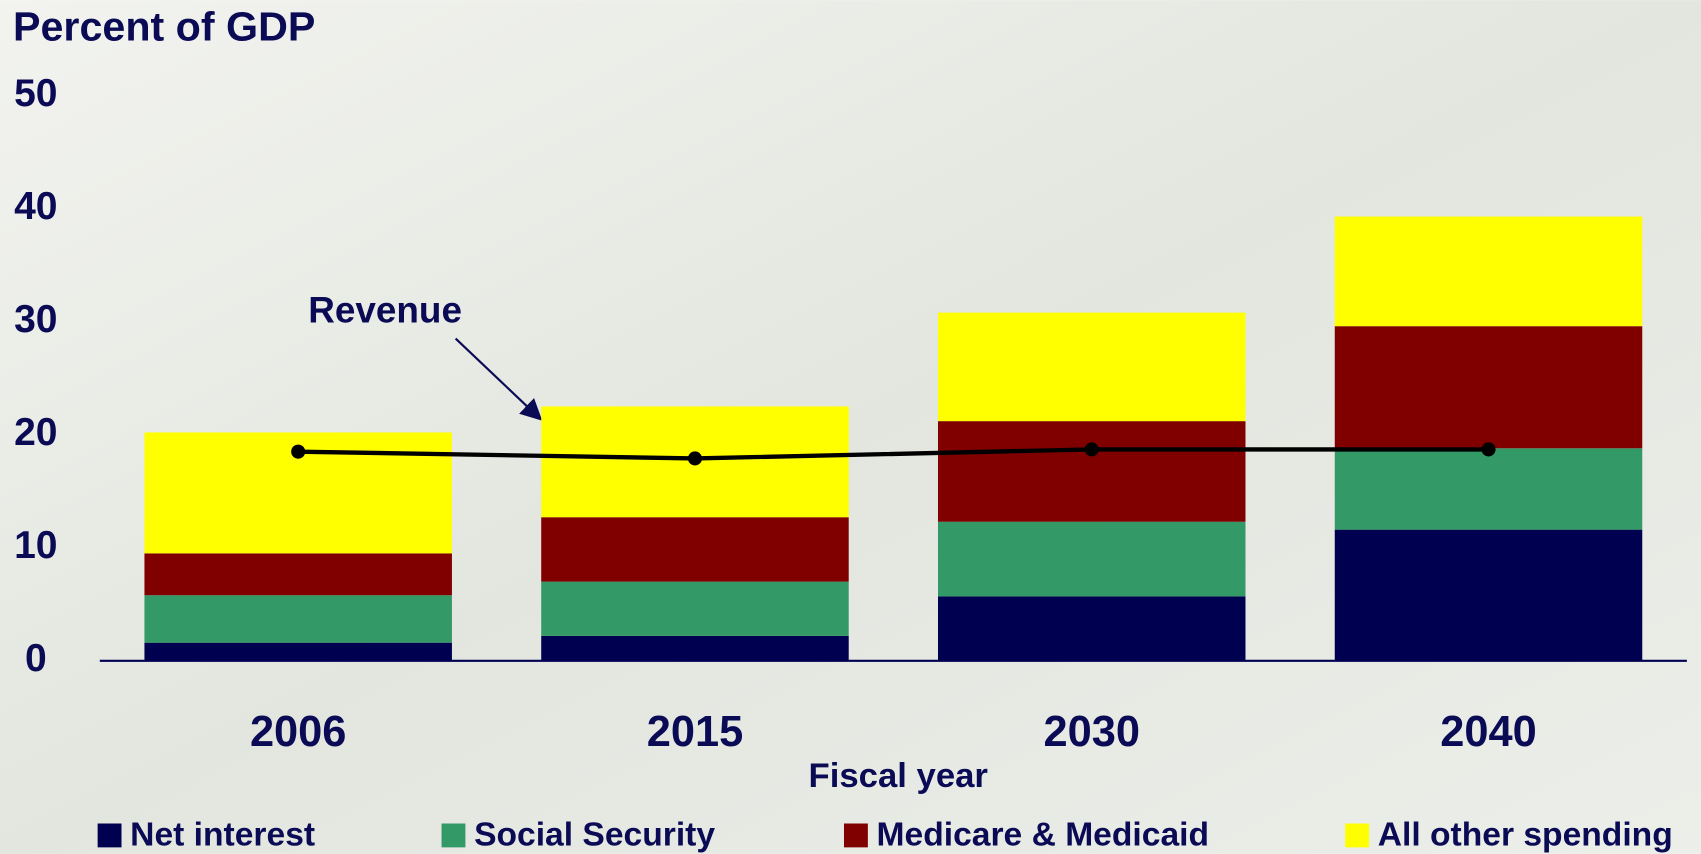 Image resolution: width=1701 pixels, height=854 pixels. I want to click on annotation-arrow, so click(498, 379).